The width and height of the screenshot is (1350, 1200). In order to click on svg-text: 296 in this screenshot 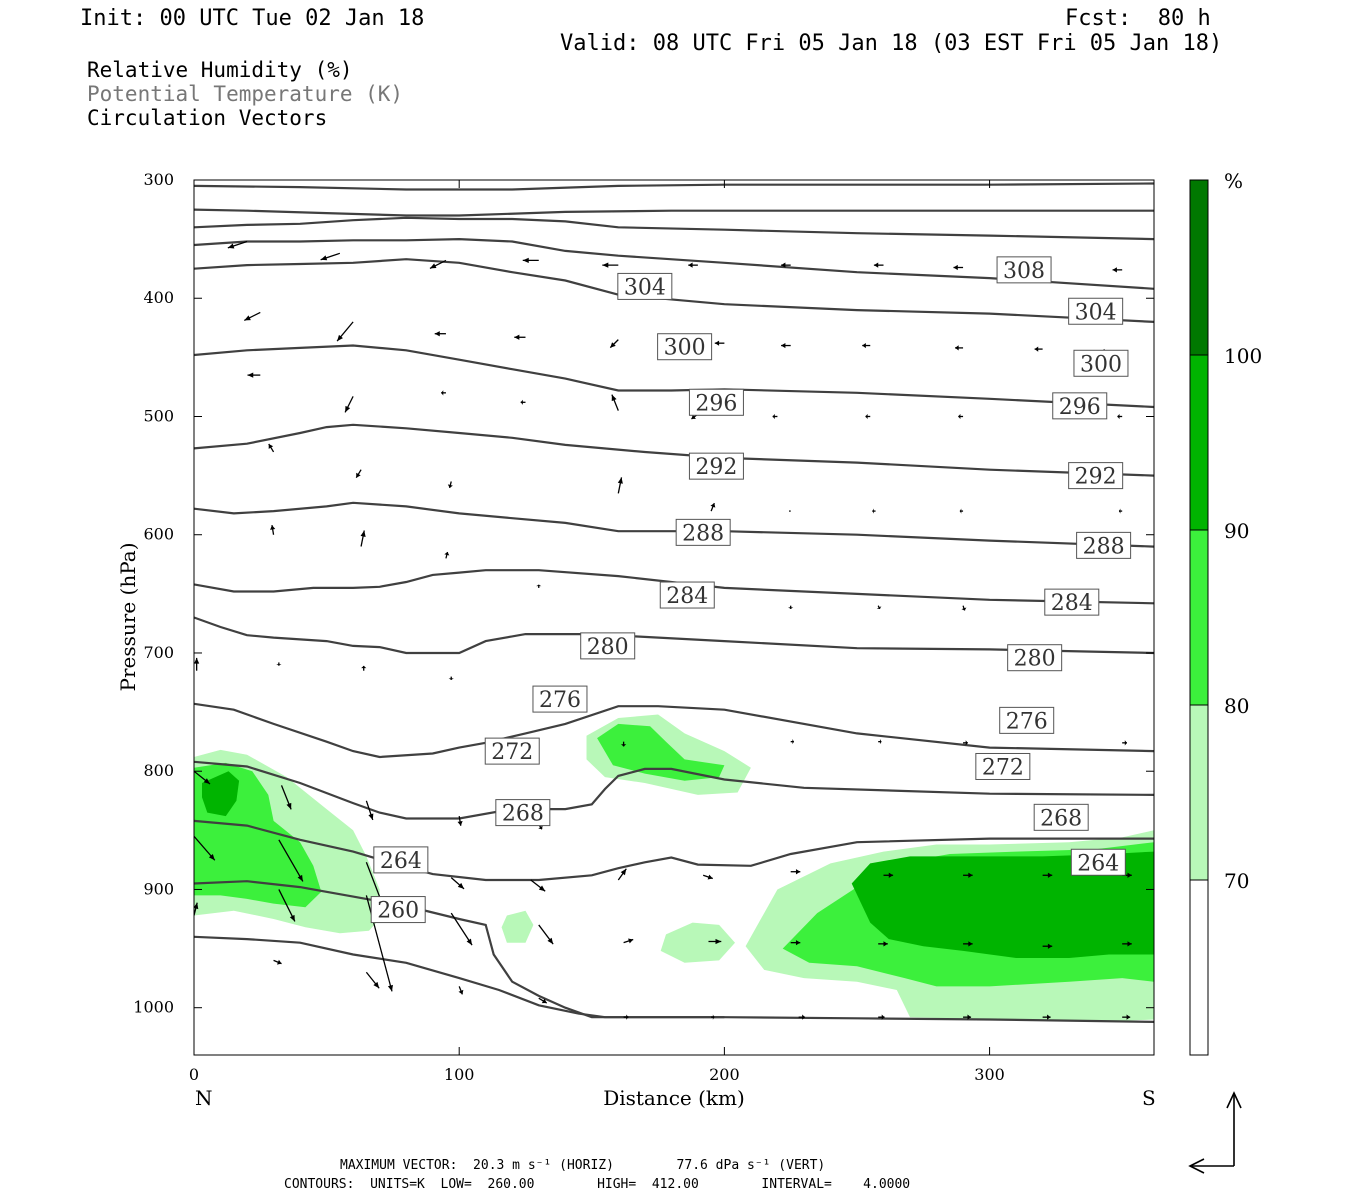, I will do `click(1080, 407)`.